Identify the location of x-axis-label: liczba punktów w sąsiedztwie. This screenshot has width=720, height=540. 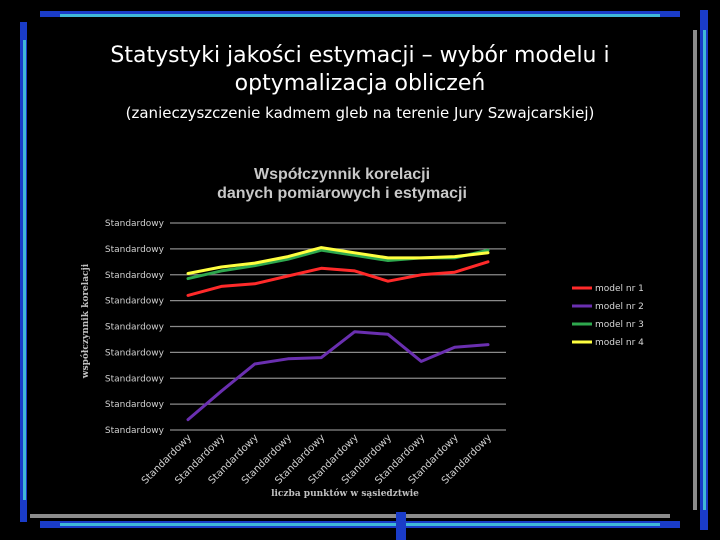
(345, 493).